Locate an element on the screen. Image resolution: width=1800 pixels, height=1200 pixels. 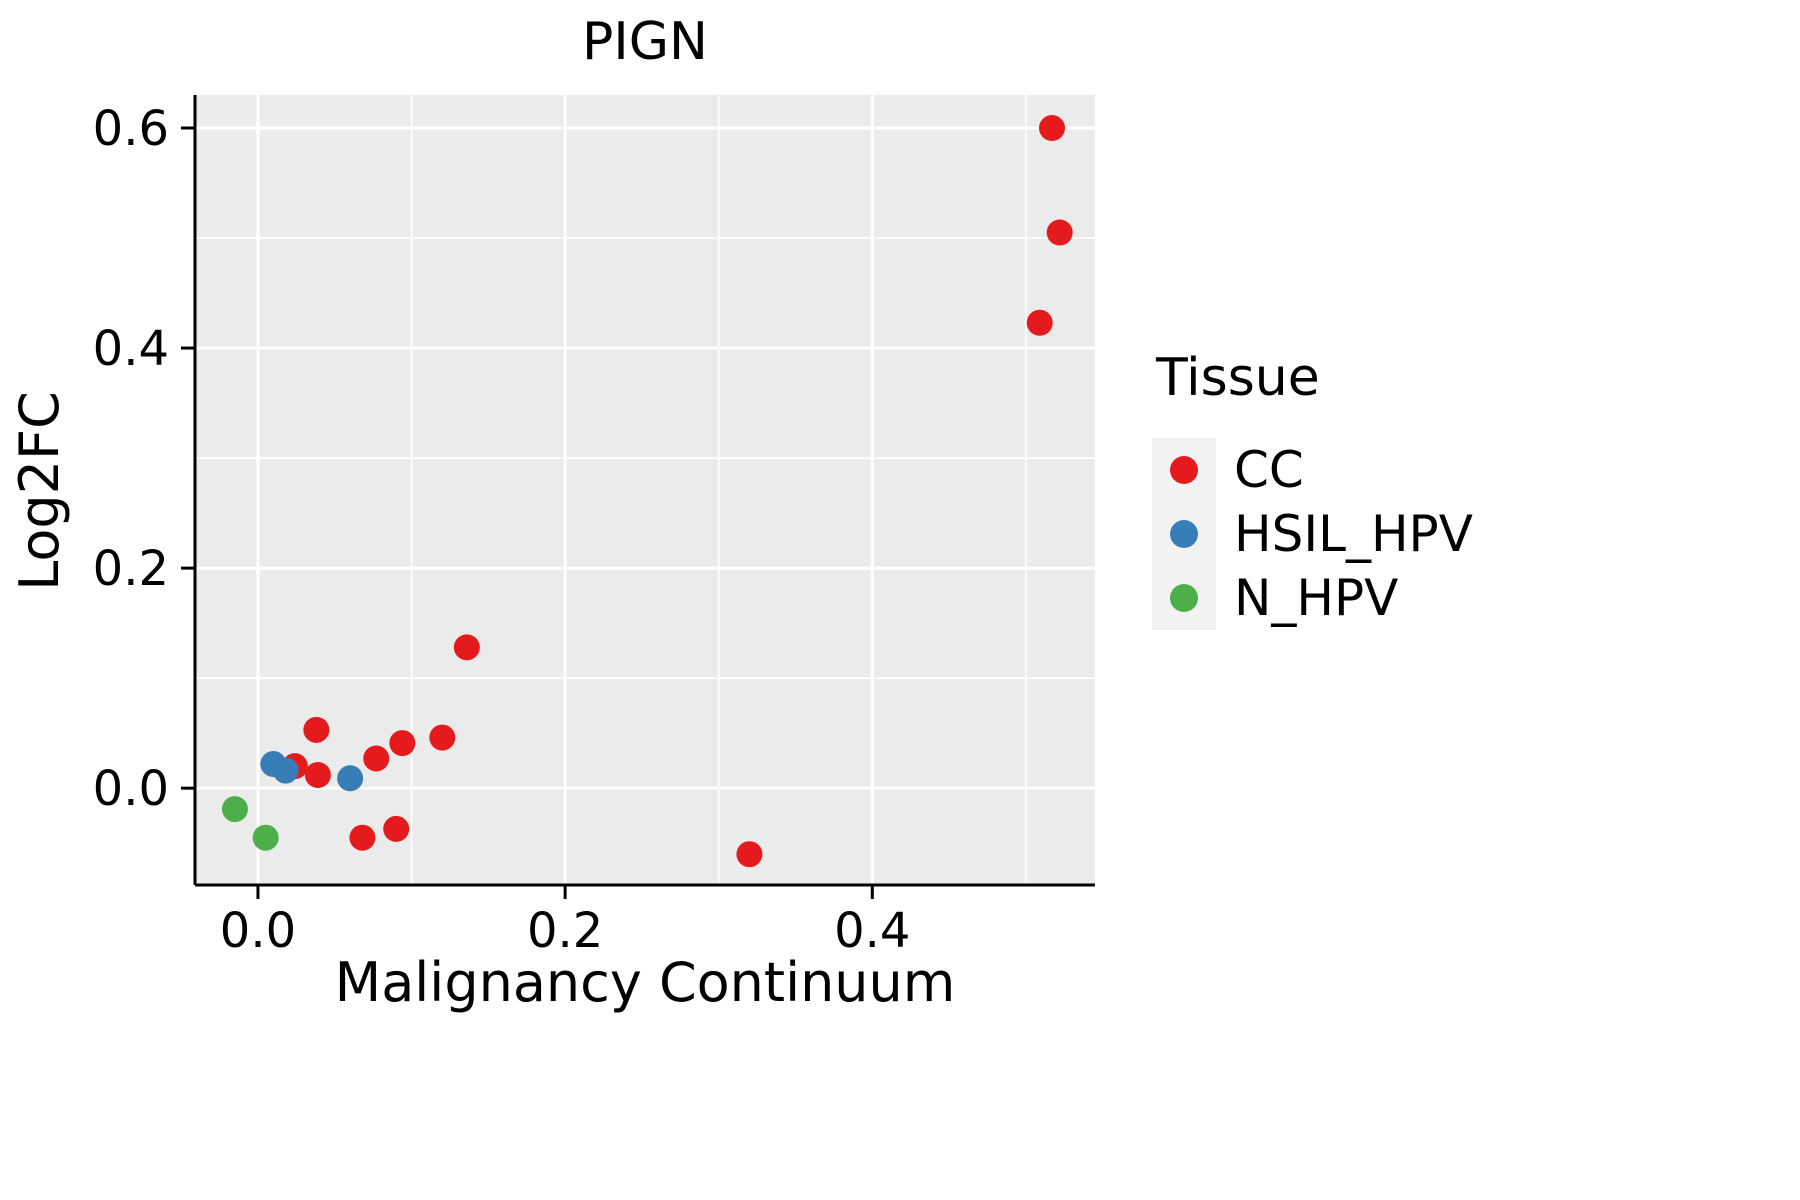
legend-item-n-hpv: N_HPV is located at coordinates (1312, 598).